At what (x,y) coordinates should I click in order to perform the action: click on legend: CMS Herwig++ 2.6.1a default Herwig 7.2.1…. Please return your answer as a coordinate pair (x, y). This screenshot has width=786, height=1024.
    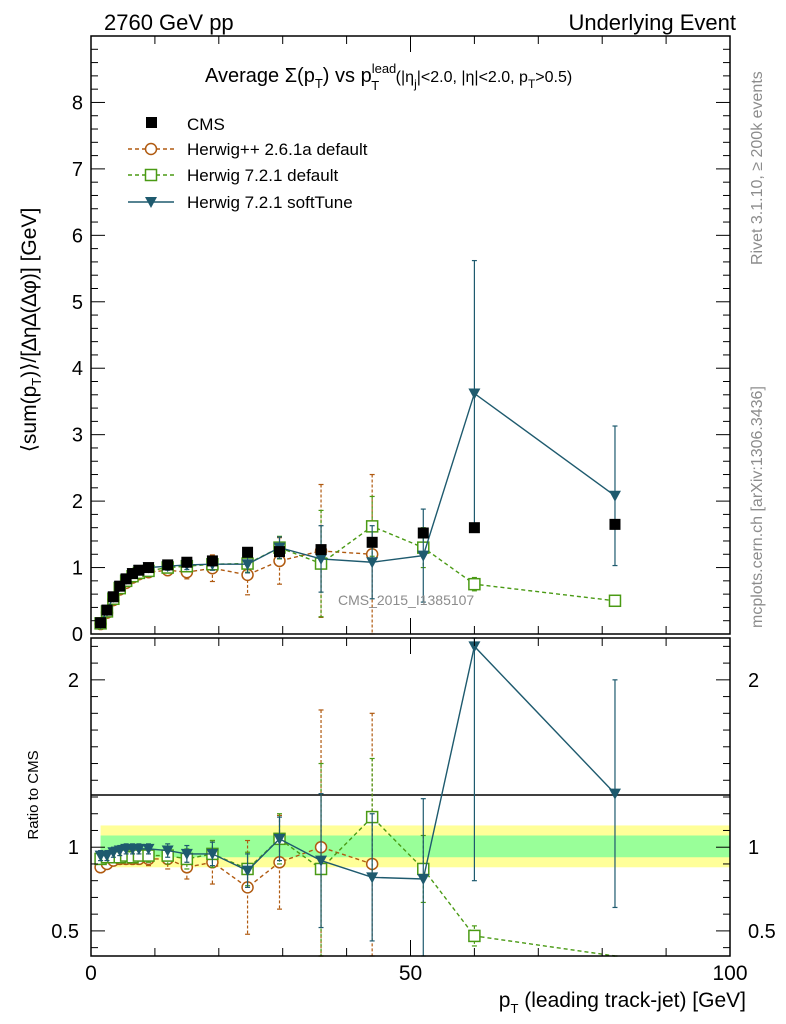
    Looking at the image, I should click on (248, 163).